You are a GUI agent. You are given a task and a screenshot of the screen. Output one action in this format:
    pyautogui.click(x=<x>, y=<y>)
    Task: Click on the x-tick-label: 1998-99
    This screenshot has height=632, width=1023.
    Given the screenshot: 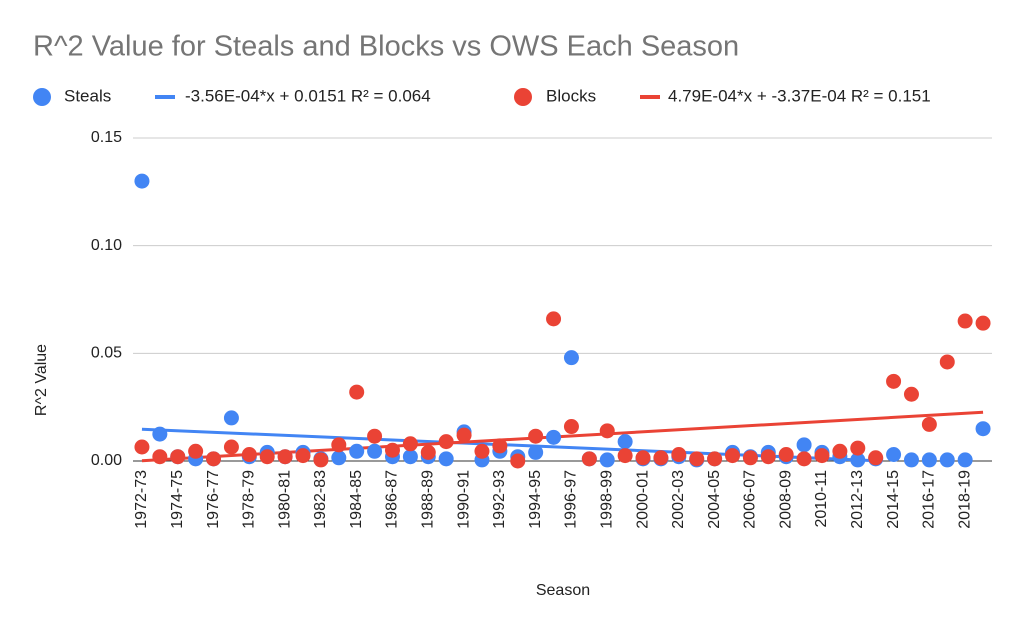 What is the action you would take?
    pyautogui.click(x=606, y=499)
    